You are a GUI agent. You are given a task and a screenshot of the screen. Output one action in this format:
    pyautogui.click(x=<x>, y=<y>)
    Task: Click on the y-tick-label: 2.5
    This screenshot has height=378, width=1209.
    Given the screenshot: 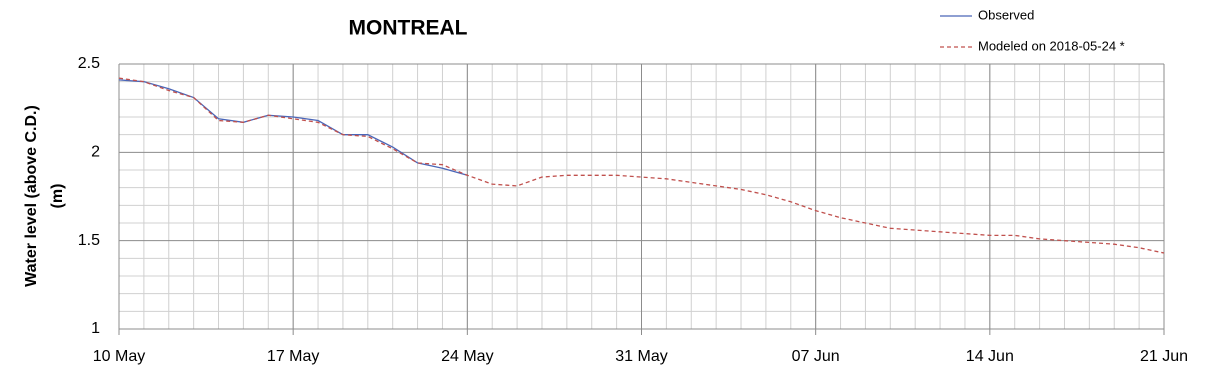 What is the action you would take?
    pyautogui.click(x=89, y=63)
    